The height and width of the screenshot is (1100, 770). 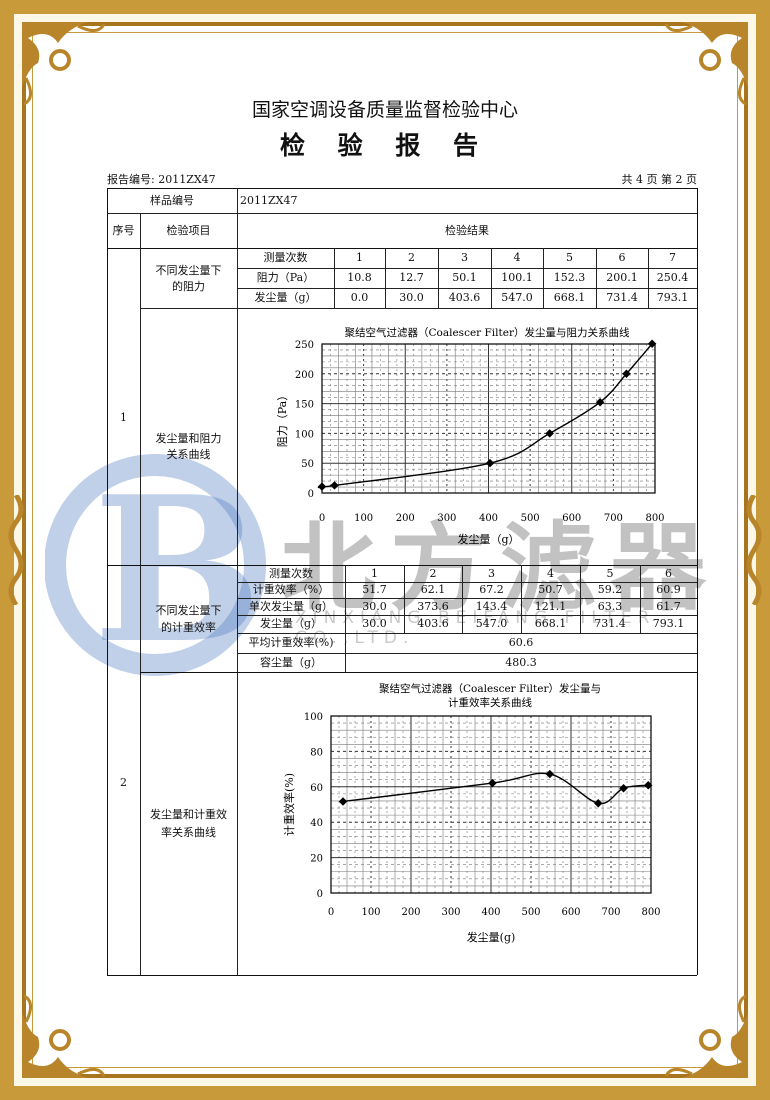 I want to click on table-cell: 5, so click(x=569, y=257).